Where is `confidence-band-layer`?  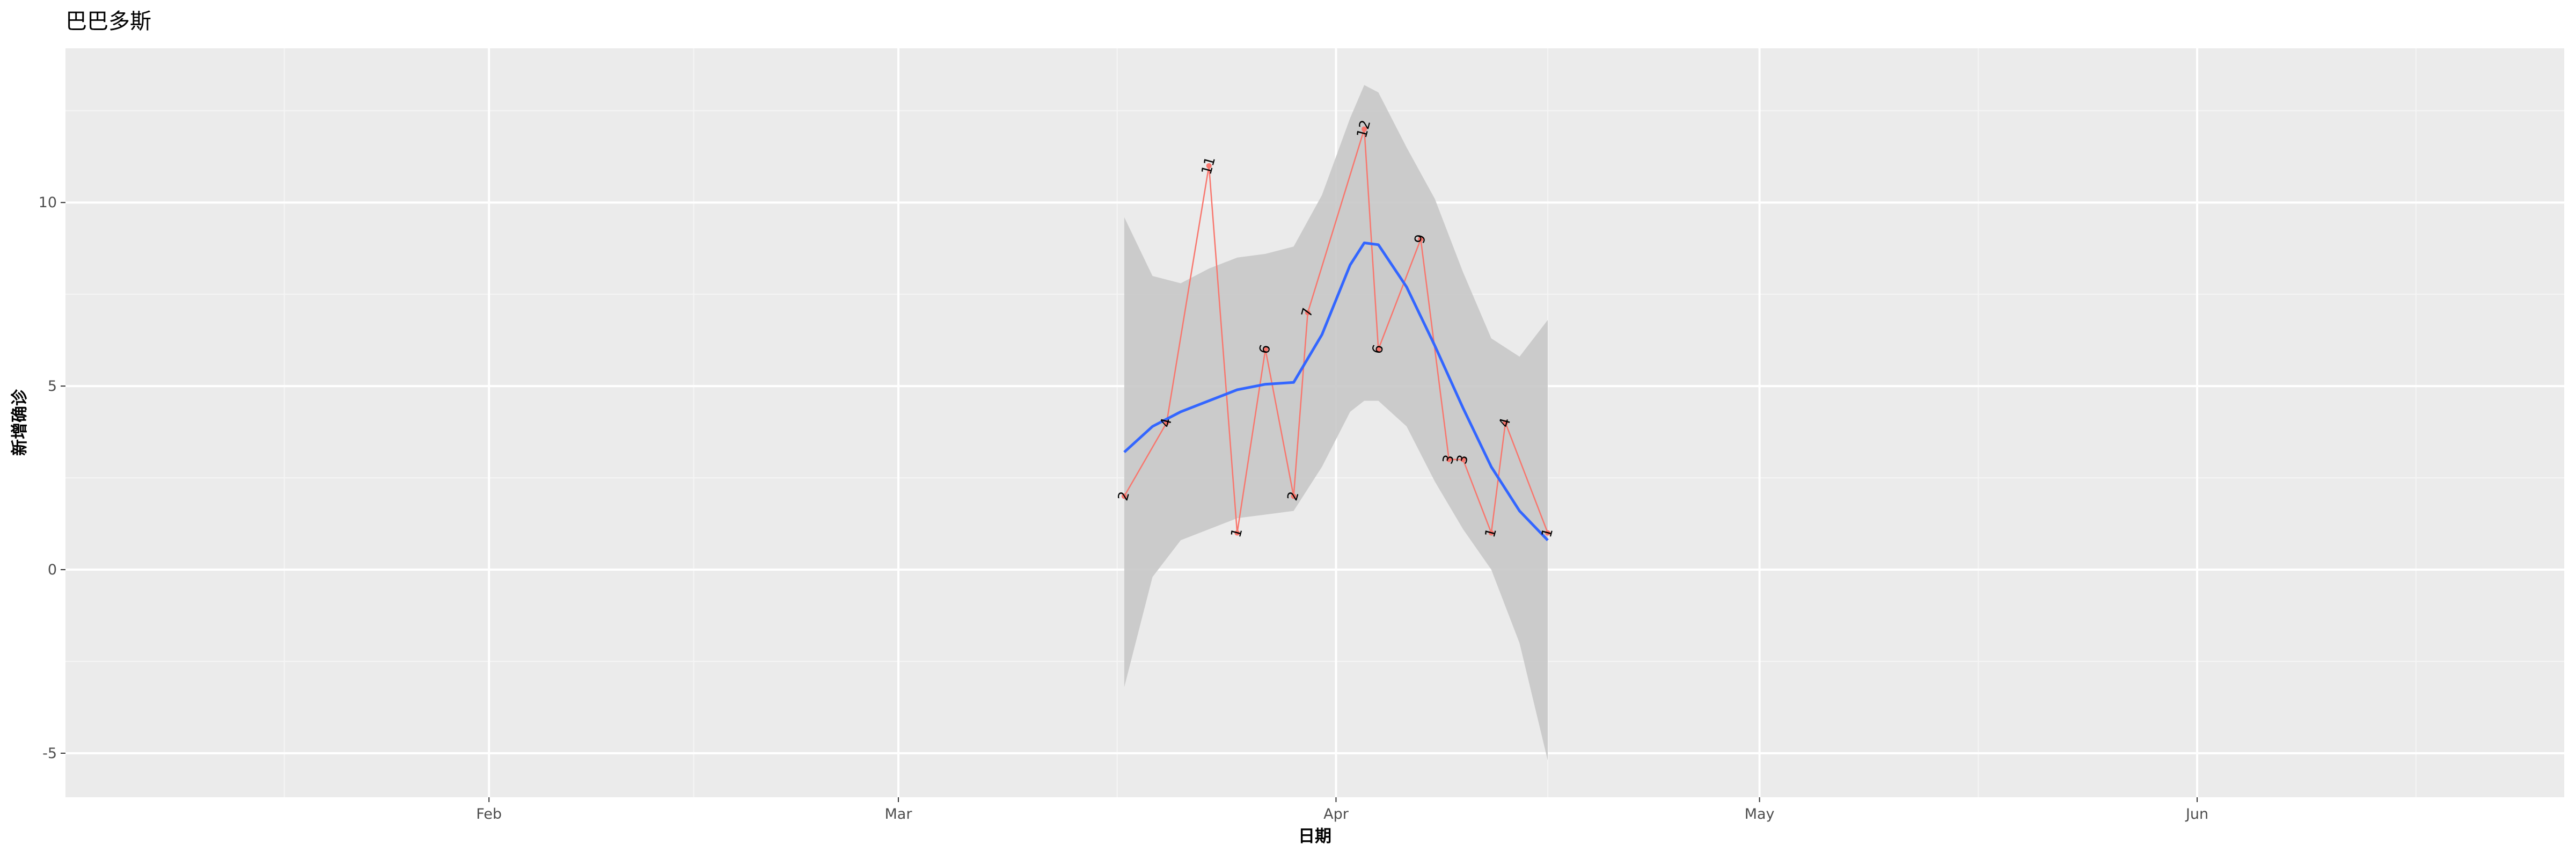 confidence-band-layer is located at coordinates (1336, 423).